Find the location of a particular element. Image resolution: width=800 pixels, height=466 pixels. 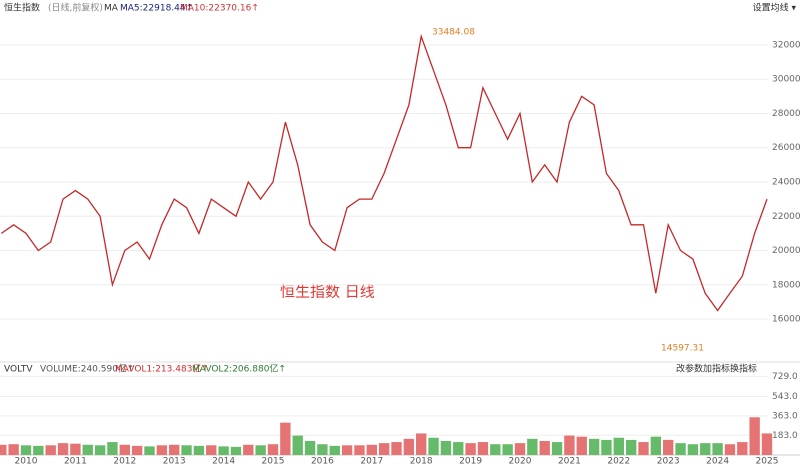

y-tick-label: 183.0 is located at coordinates (785, 436).